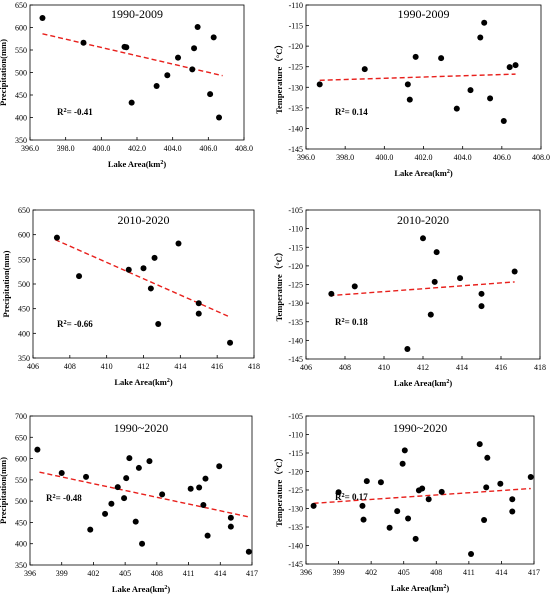 The height and width of the screenshot is (594, 550). Describe the element at coordinates (64, 498) in the screenshot. I see `r-squared-label: R2= -0.48` at that location.